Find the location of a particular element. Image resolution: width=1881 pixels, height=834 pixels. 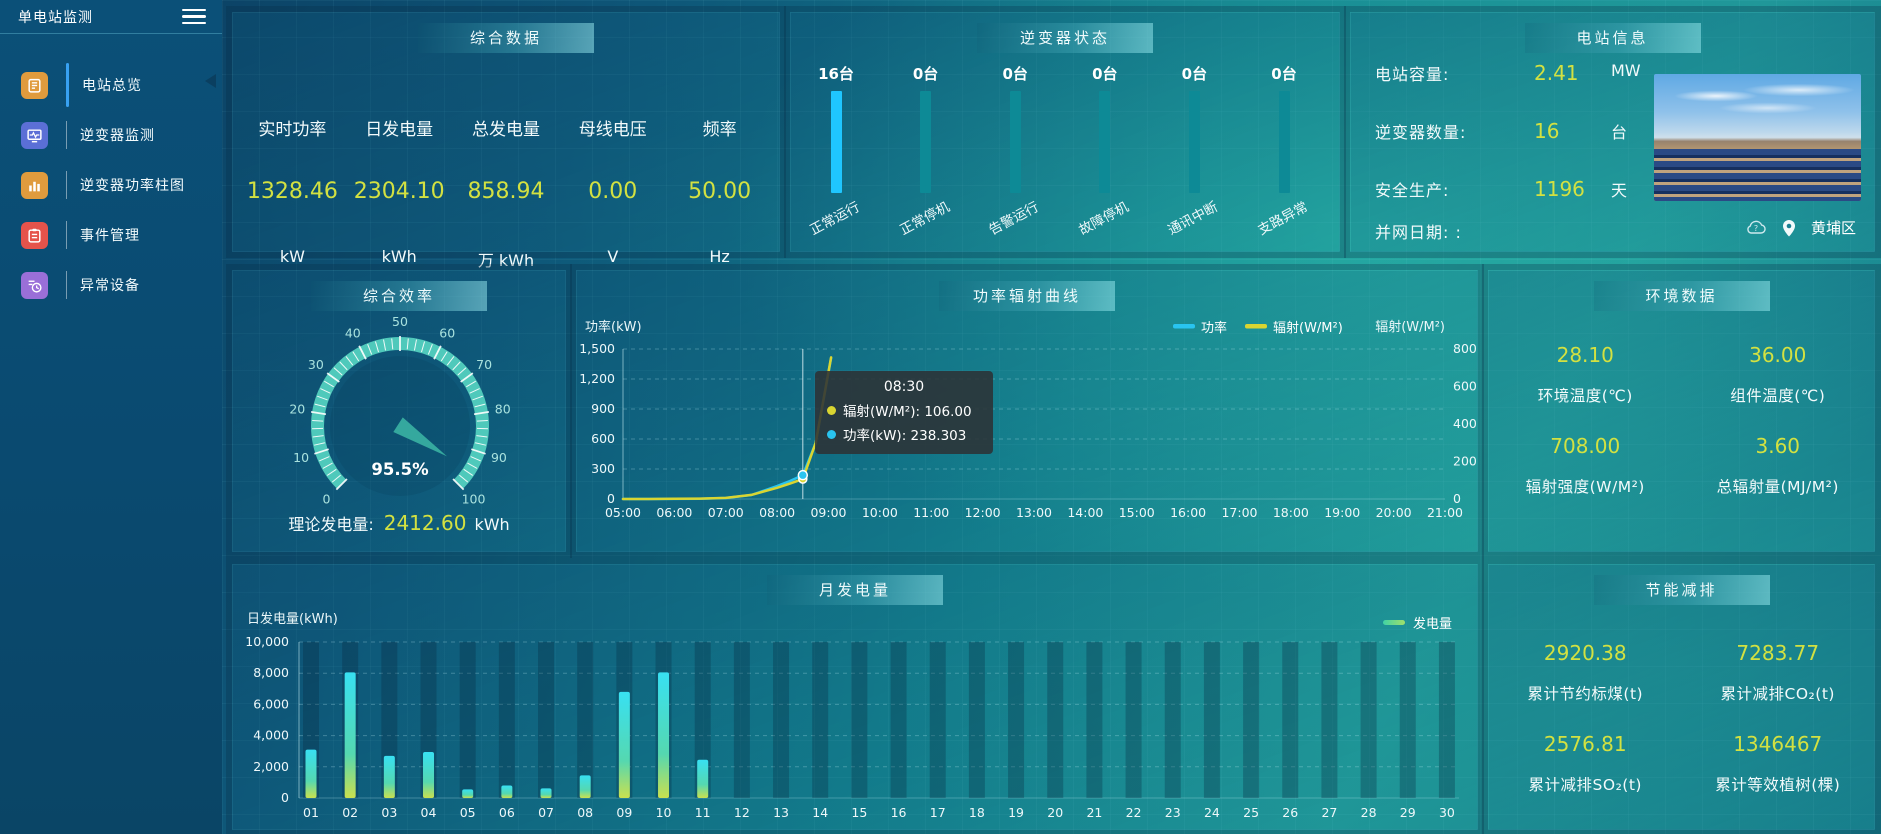

sidebar-item-1: 电站总览 is located at coordinates (111, 85).